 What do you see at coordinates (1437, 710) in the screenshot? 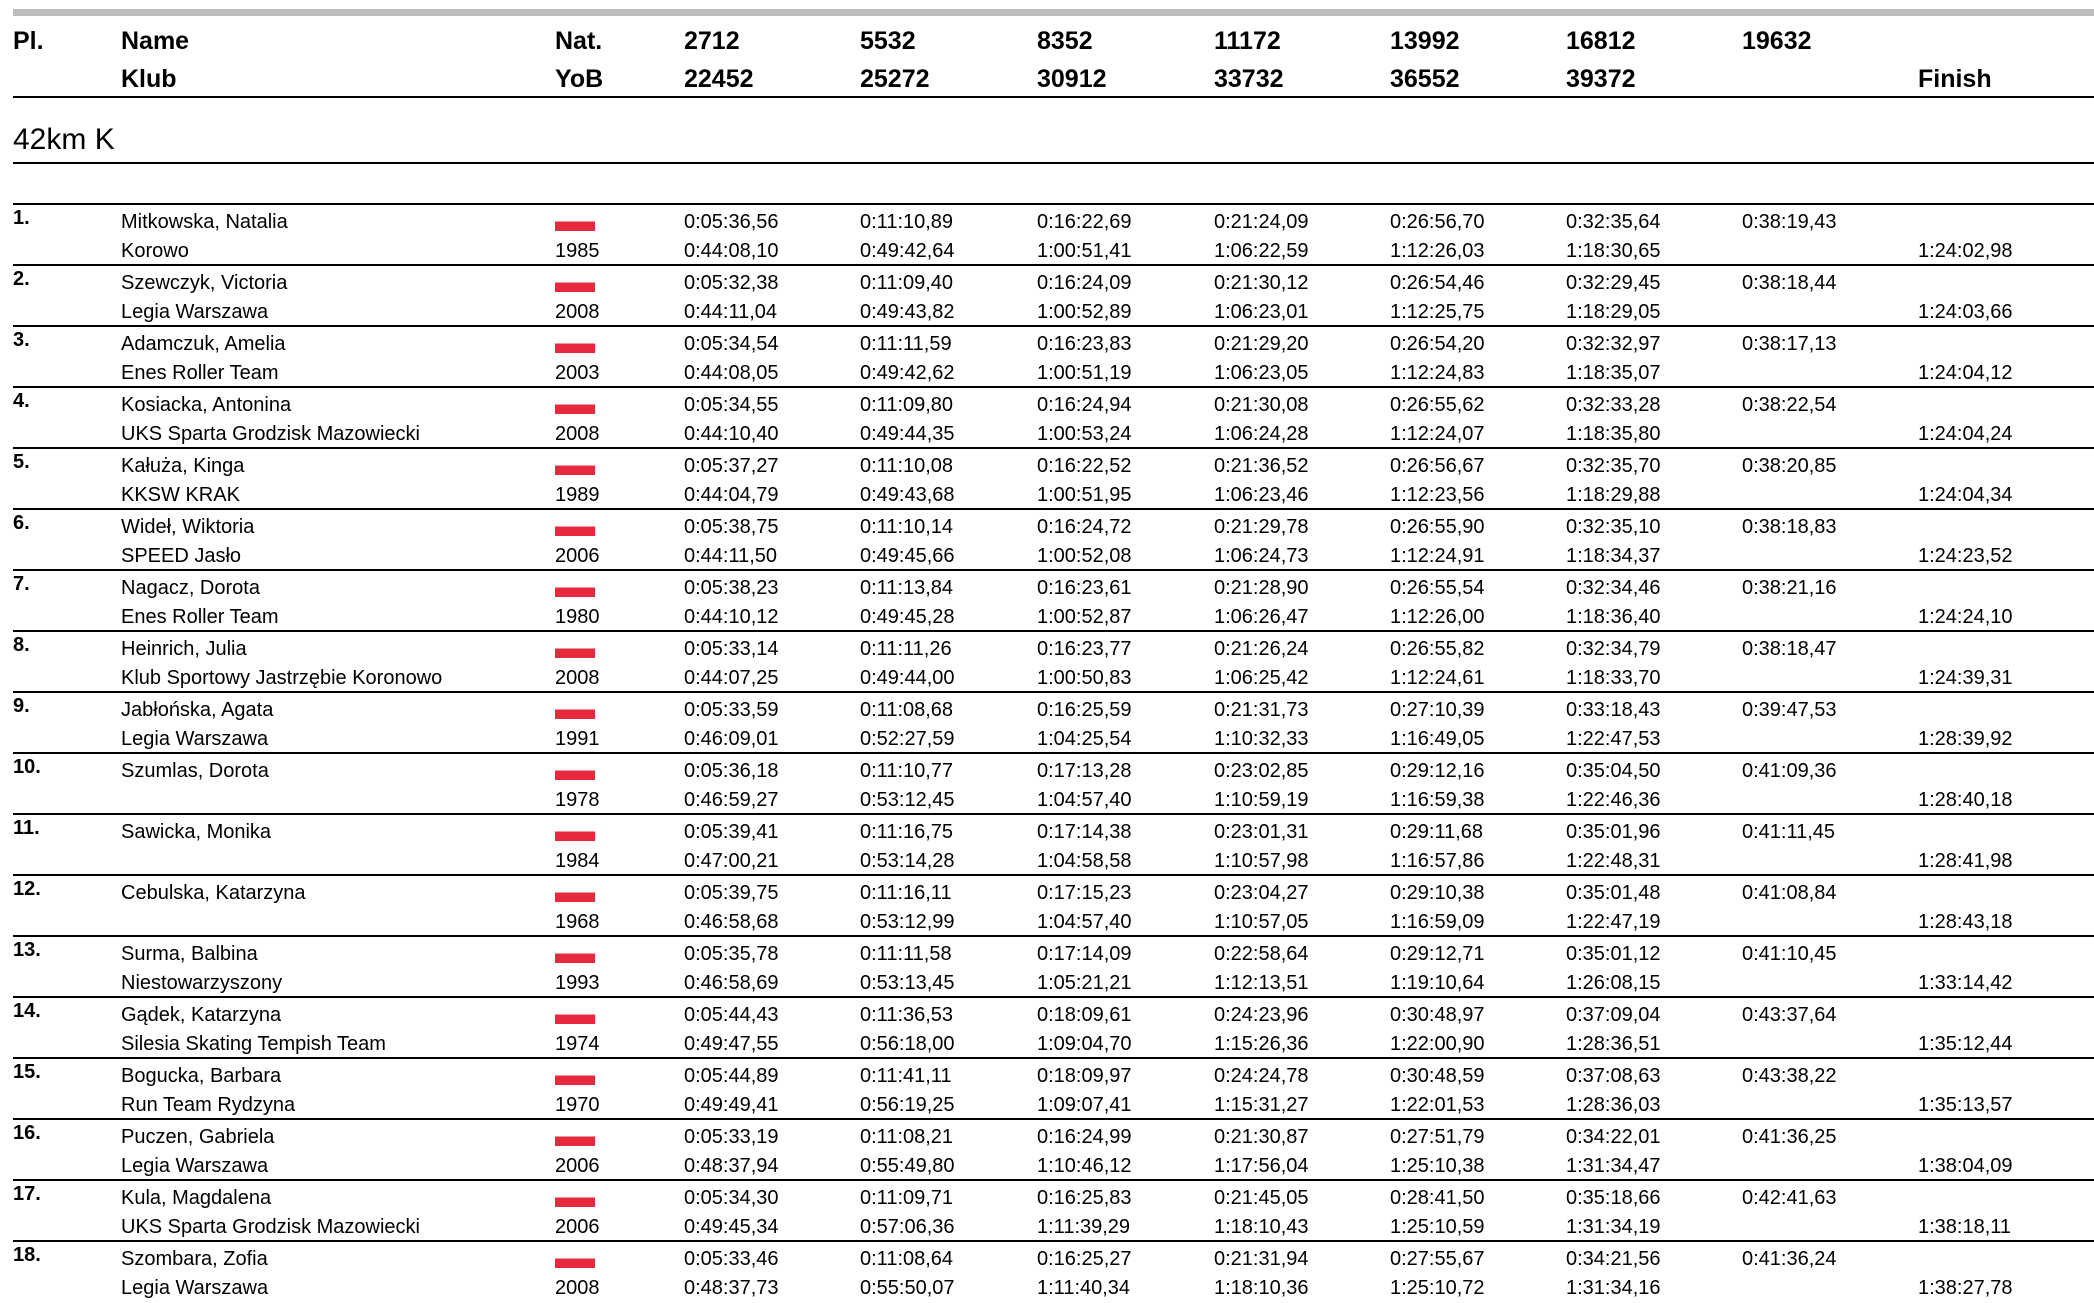
I see `split-time: 0:27:10,39` at bounding box center [1437, 710].